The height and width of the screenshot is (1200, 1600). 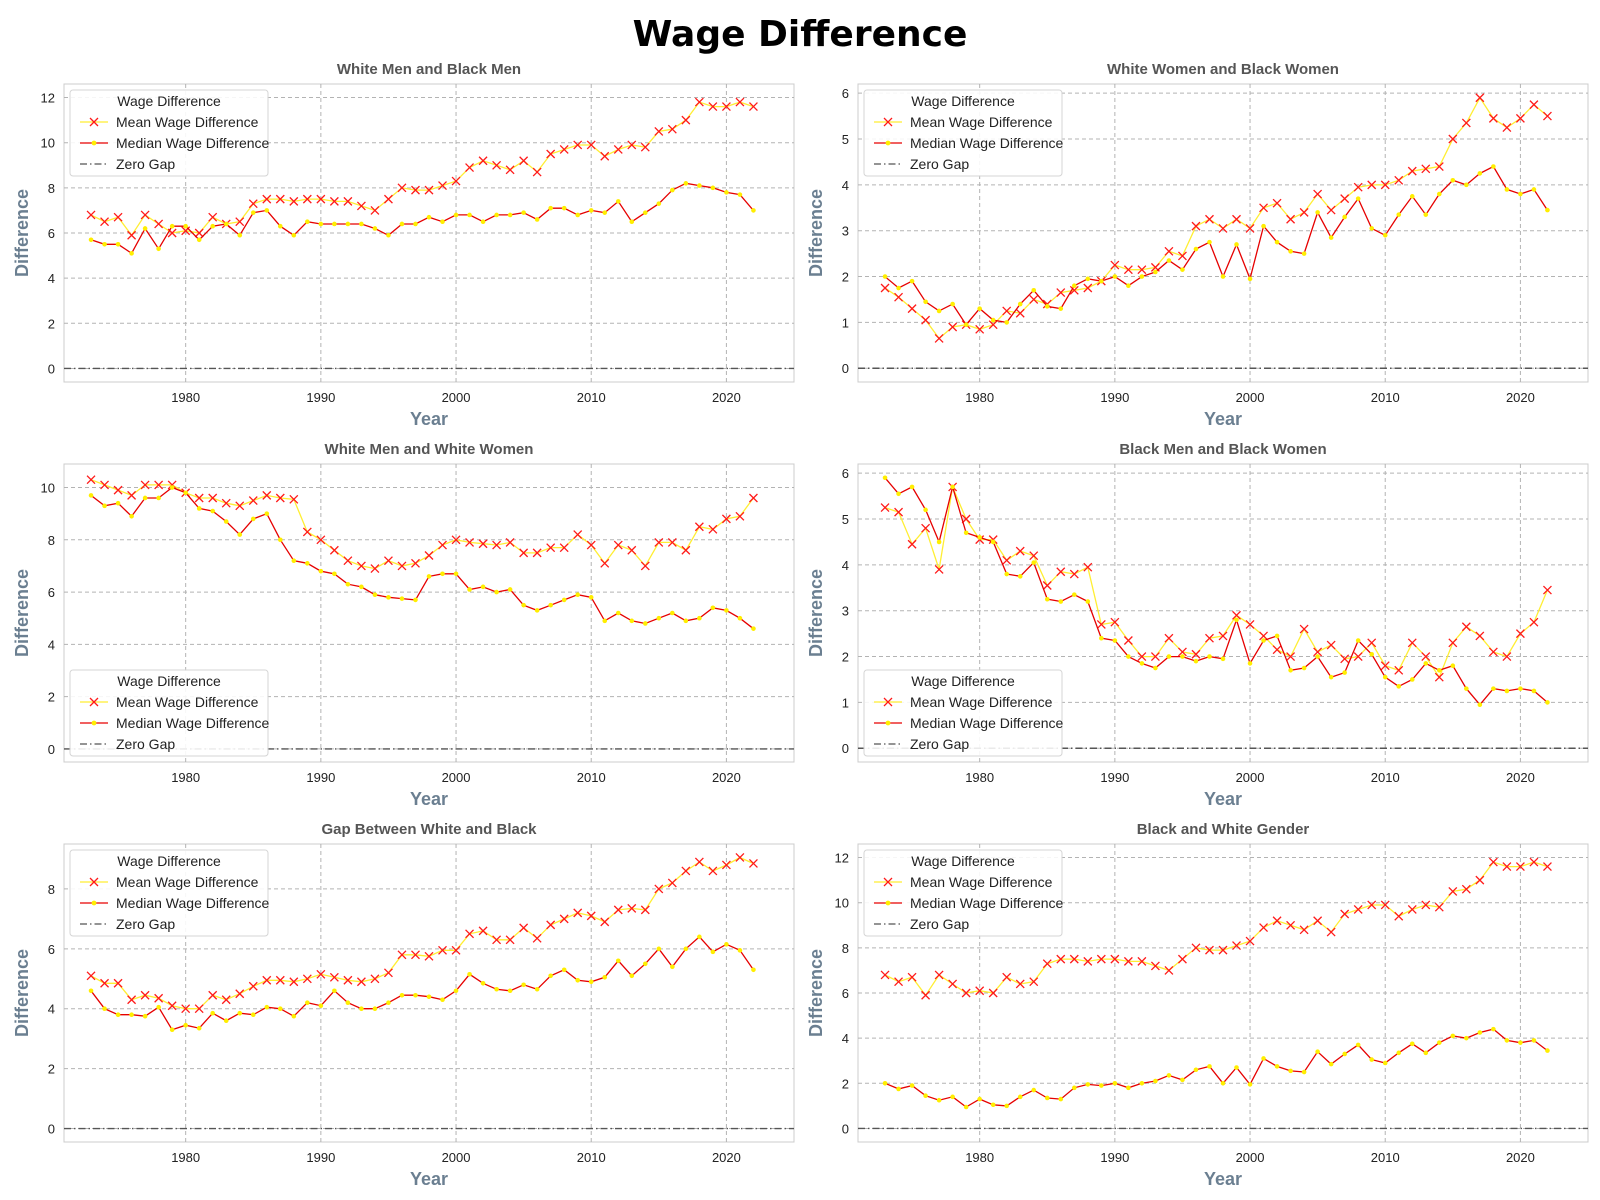 I want to click on mean-series-line, so click(x=1216, y=581).